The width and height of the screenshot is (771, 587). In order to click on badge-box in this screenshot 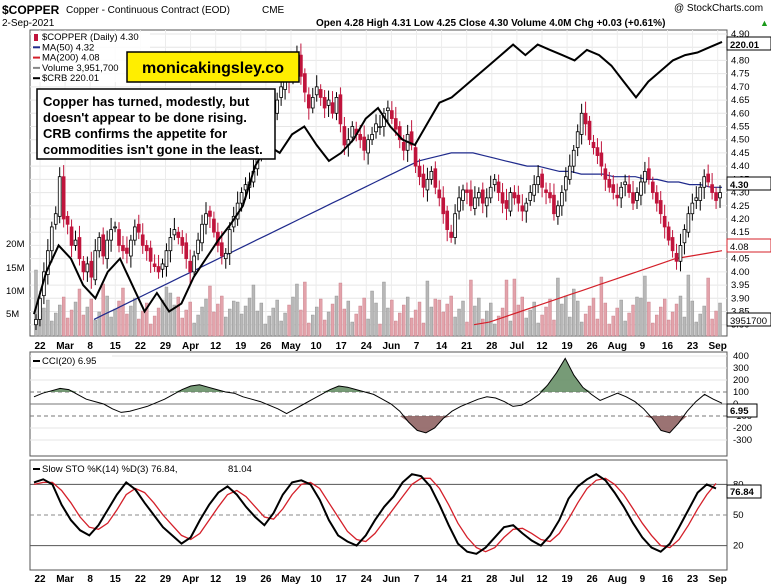, I will do `click(213, 67)`.